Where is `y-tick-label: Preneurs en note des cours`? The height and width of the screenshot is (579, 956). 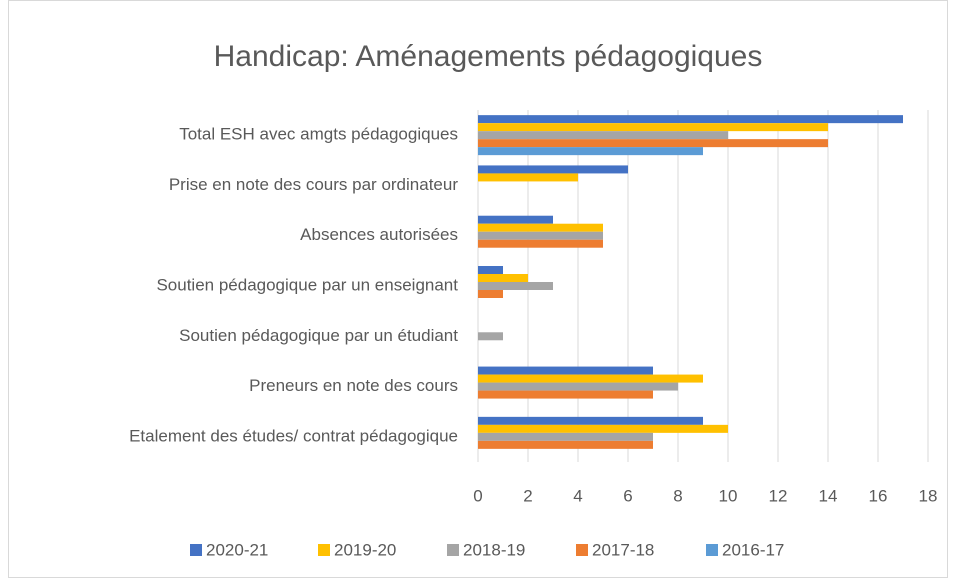 y-tick-label: Preneurs en note des cours is located at coordinates (353, 385).